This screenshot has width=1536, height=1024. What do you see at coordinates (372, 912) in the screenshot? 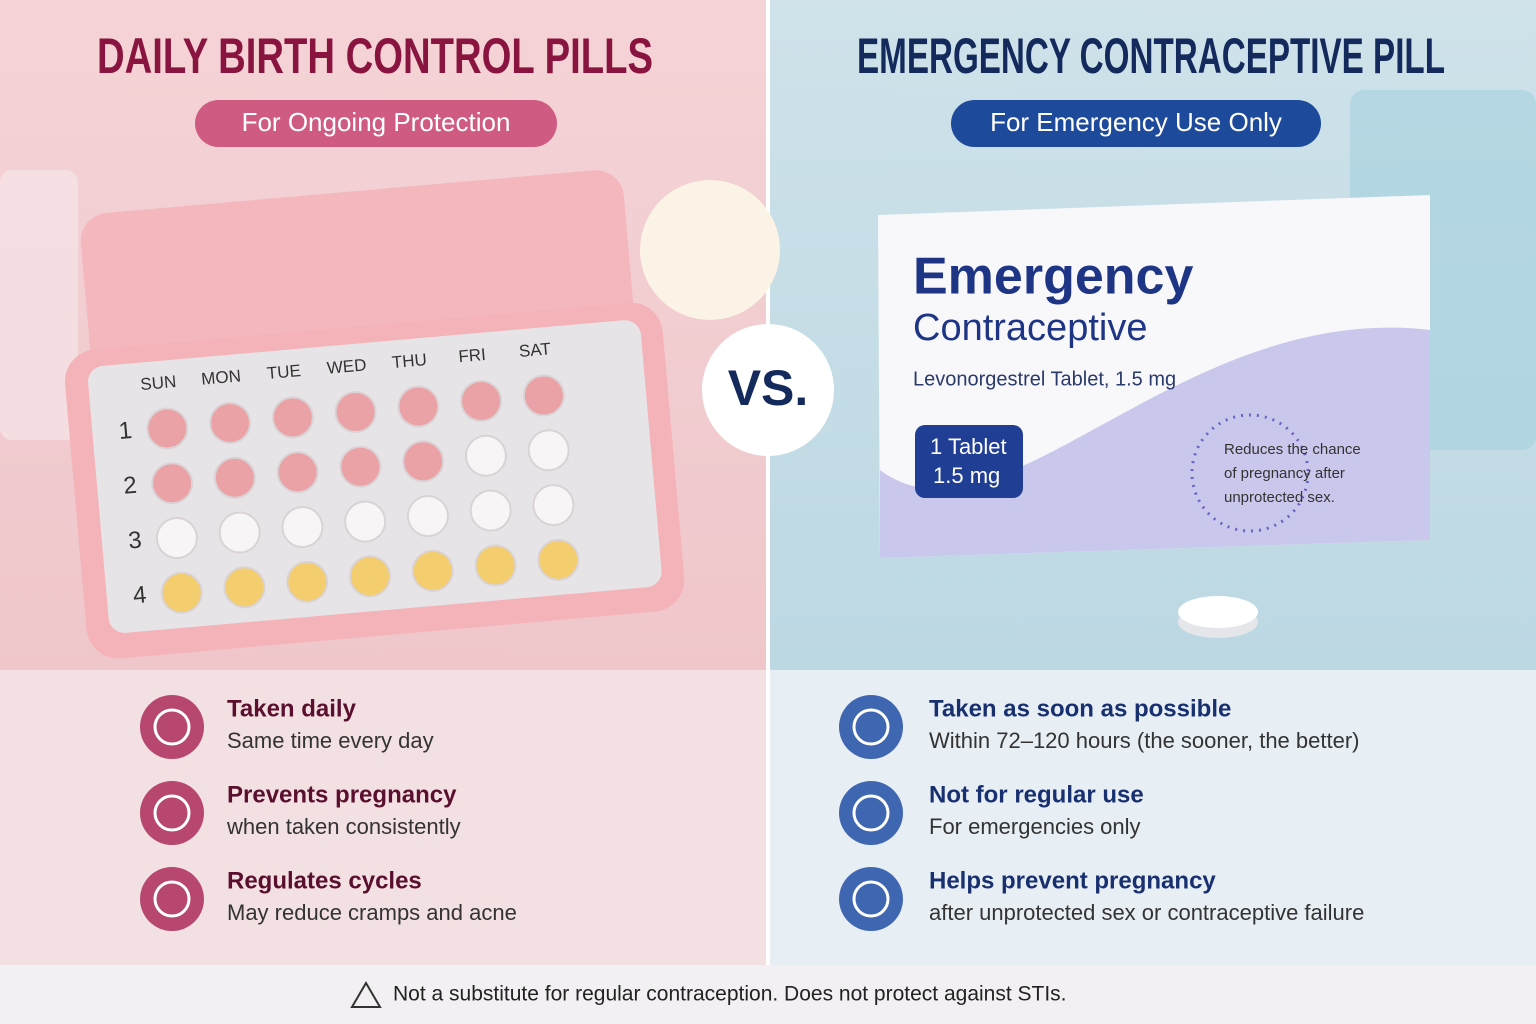
I see `feature-text: May reduce cramps and acne` at bounding box center [372, 912].